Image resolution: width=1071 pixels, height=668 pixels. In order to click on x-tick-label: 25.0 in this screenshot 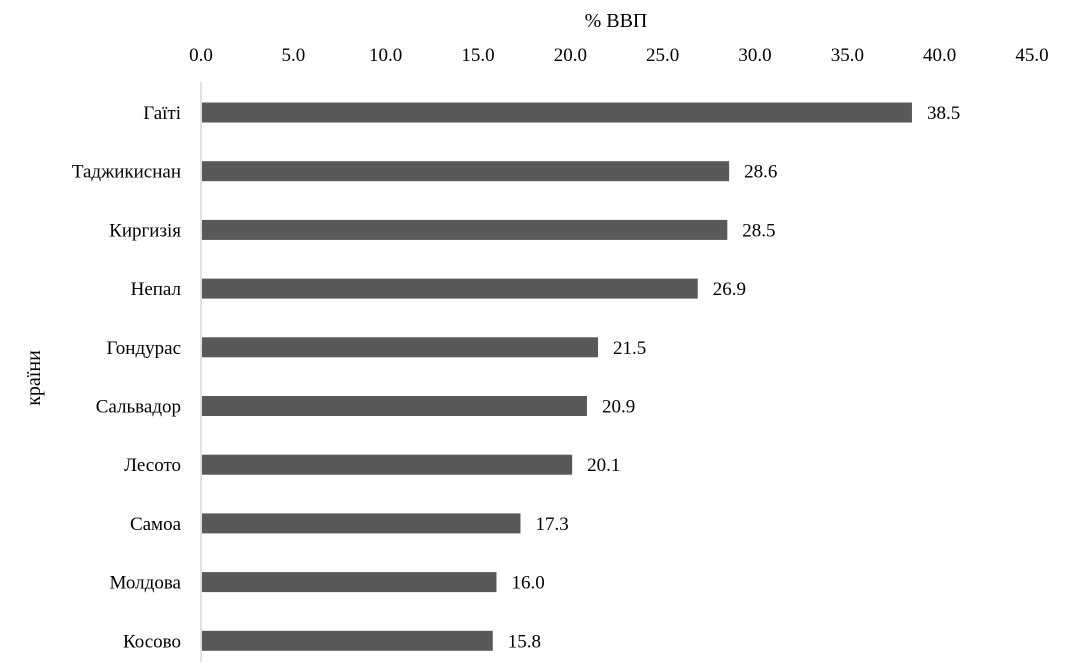, I will do `click(662, 55)`.